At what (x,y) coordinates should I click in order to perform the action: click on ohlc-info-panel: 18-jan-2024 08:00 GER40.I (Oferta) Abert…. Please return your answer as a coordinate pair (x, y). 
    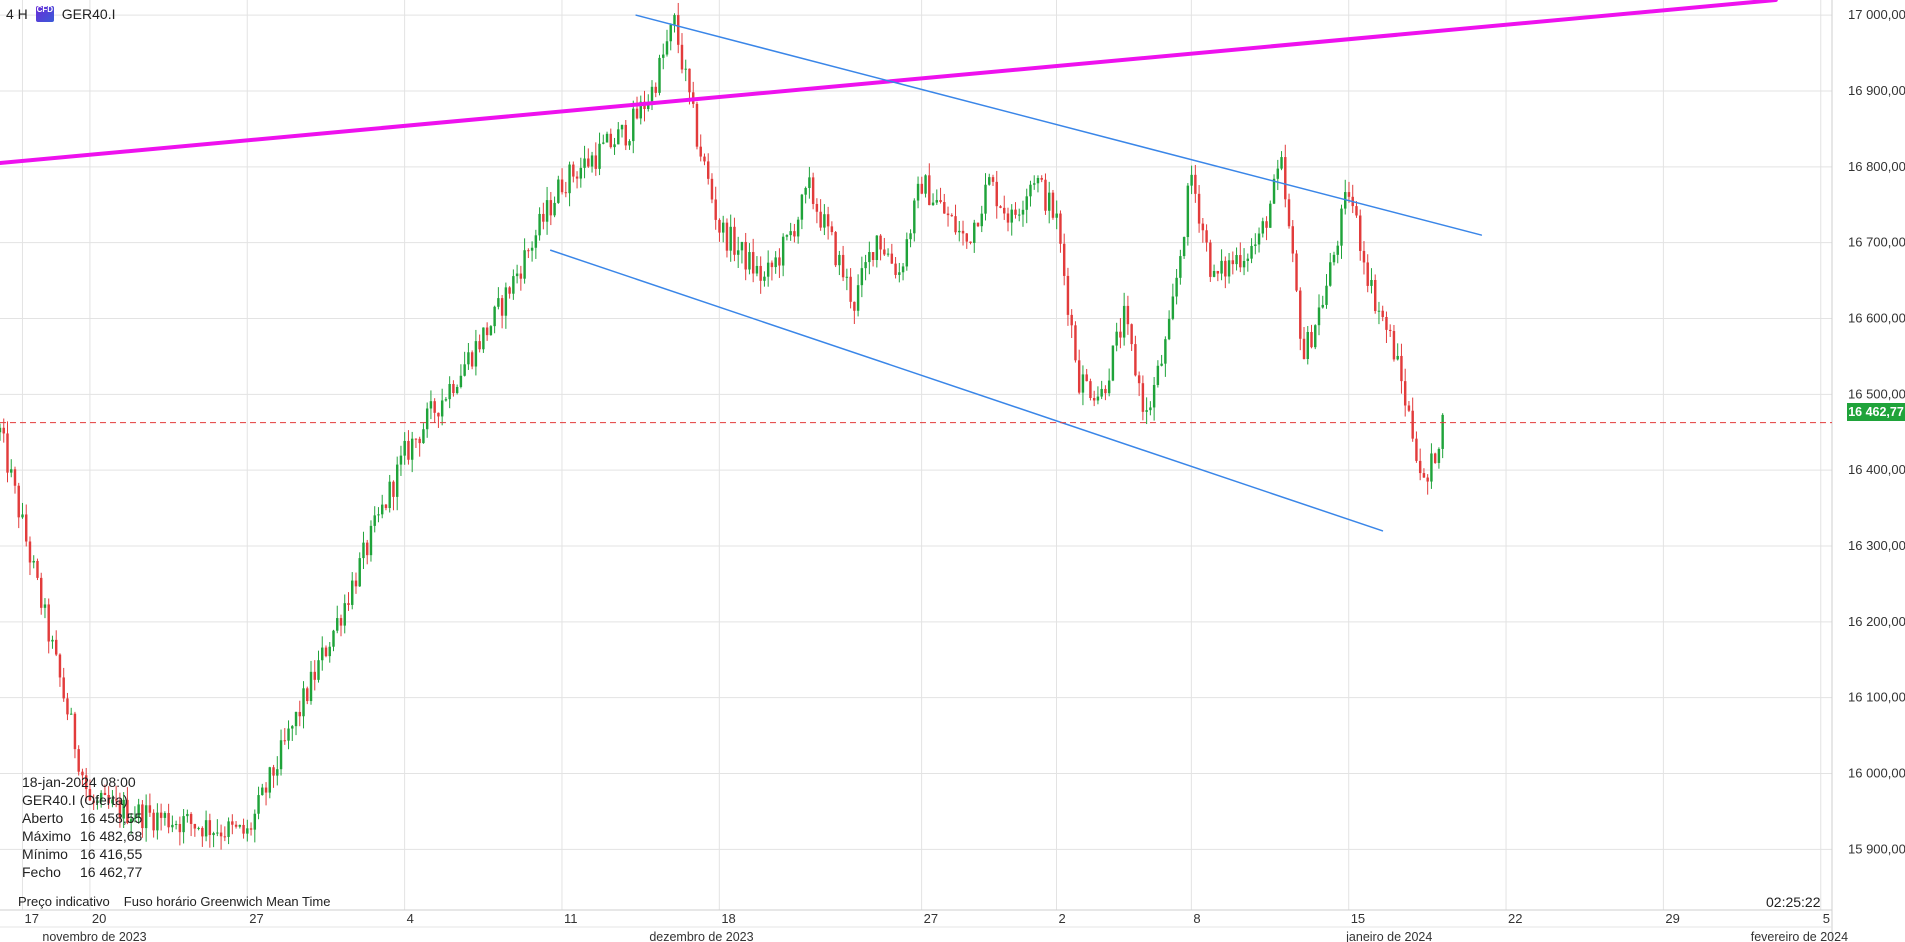
    Looking at the image, I should click on (82, 827).